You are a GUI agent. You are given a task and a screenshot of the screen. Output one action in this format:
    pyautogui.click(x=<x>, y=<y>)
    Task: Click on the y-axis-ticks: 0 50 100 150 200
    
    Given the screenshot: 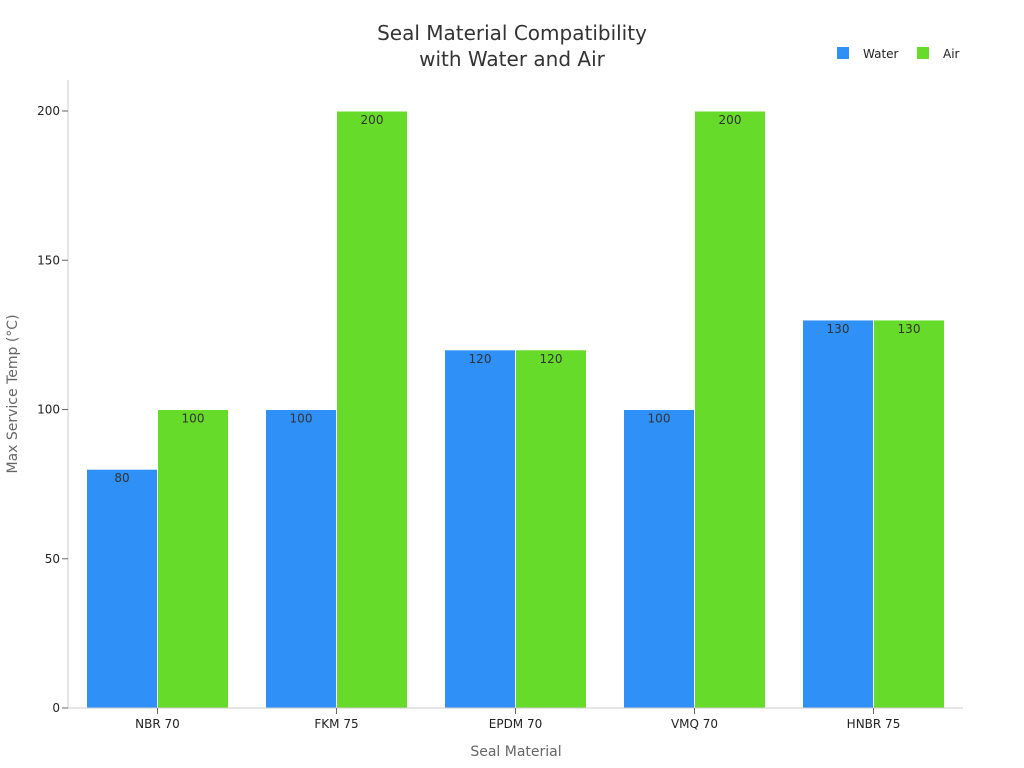 What is the action you would take?
    pyautogui.click(x=52, y=409)
    